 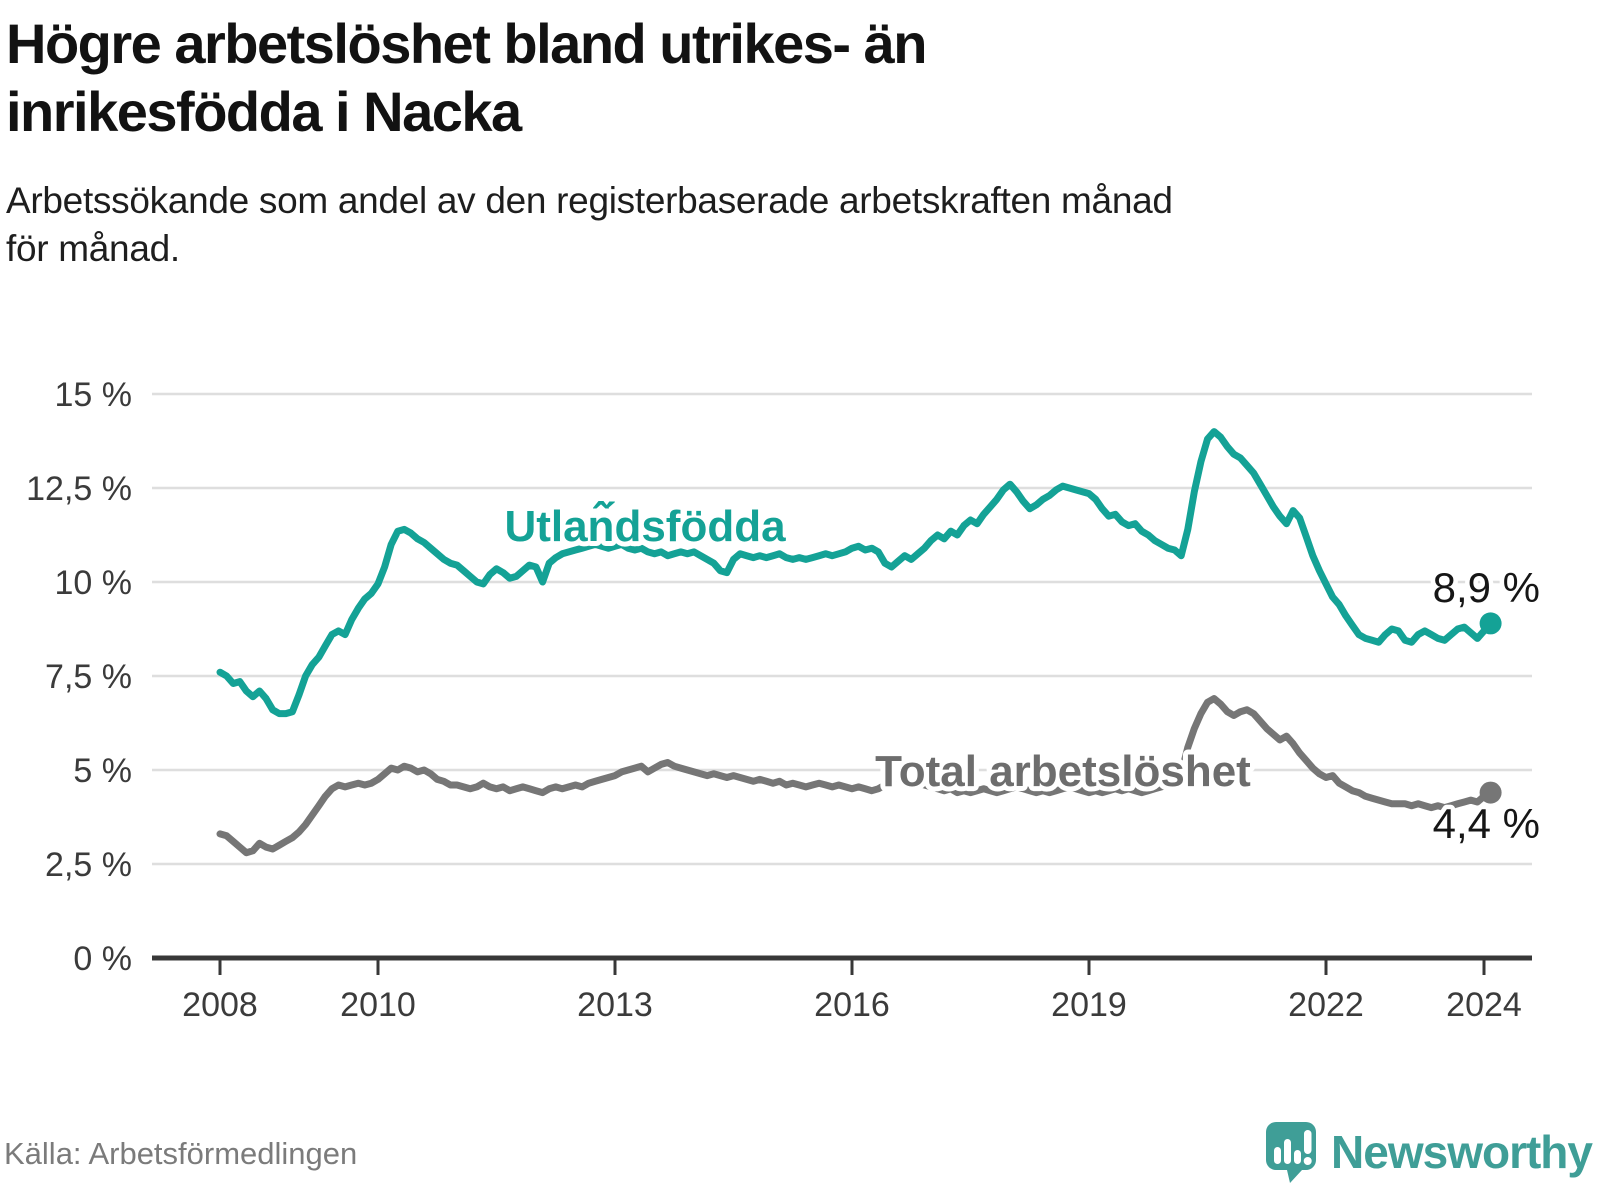 I want to click on x-axis-tick-label: 2008, so click(x=220, y=1005).